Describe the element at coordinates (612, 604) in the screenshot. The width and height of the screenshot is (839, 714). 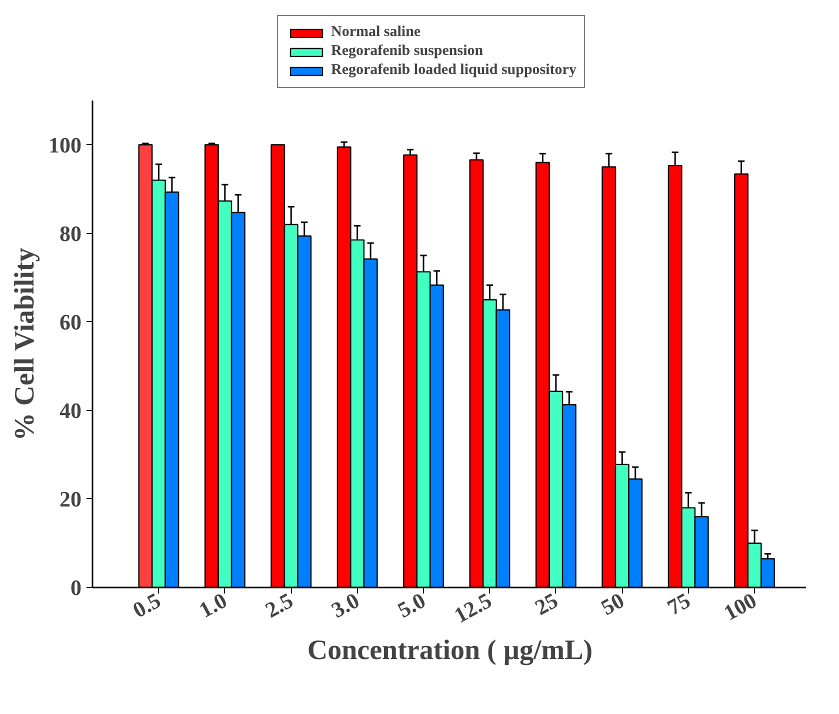
I see `x-tick-label: 50` at that location.